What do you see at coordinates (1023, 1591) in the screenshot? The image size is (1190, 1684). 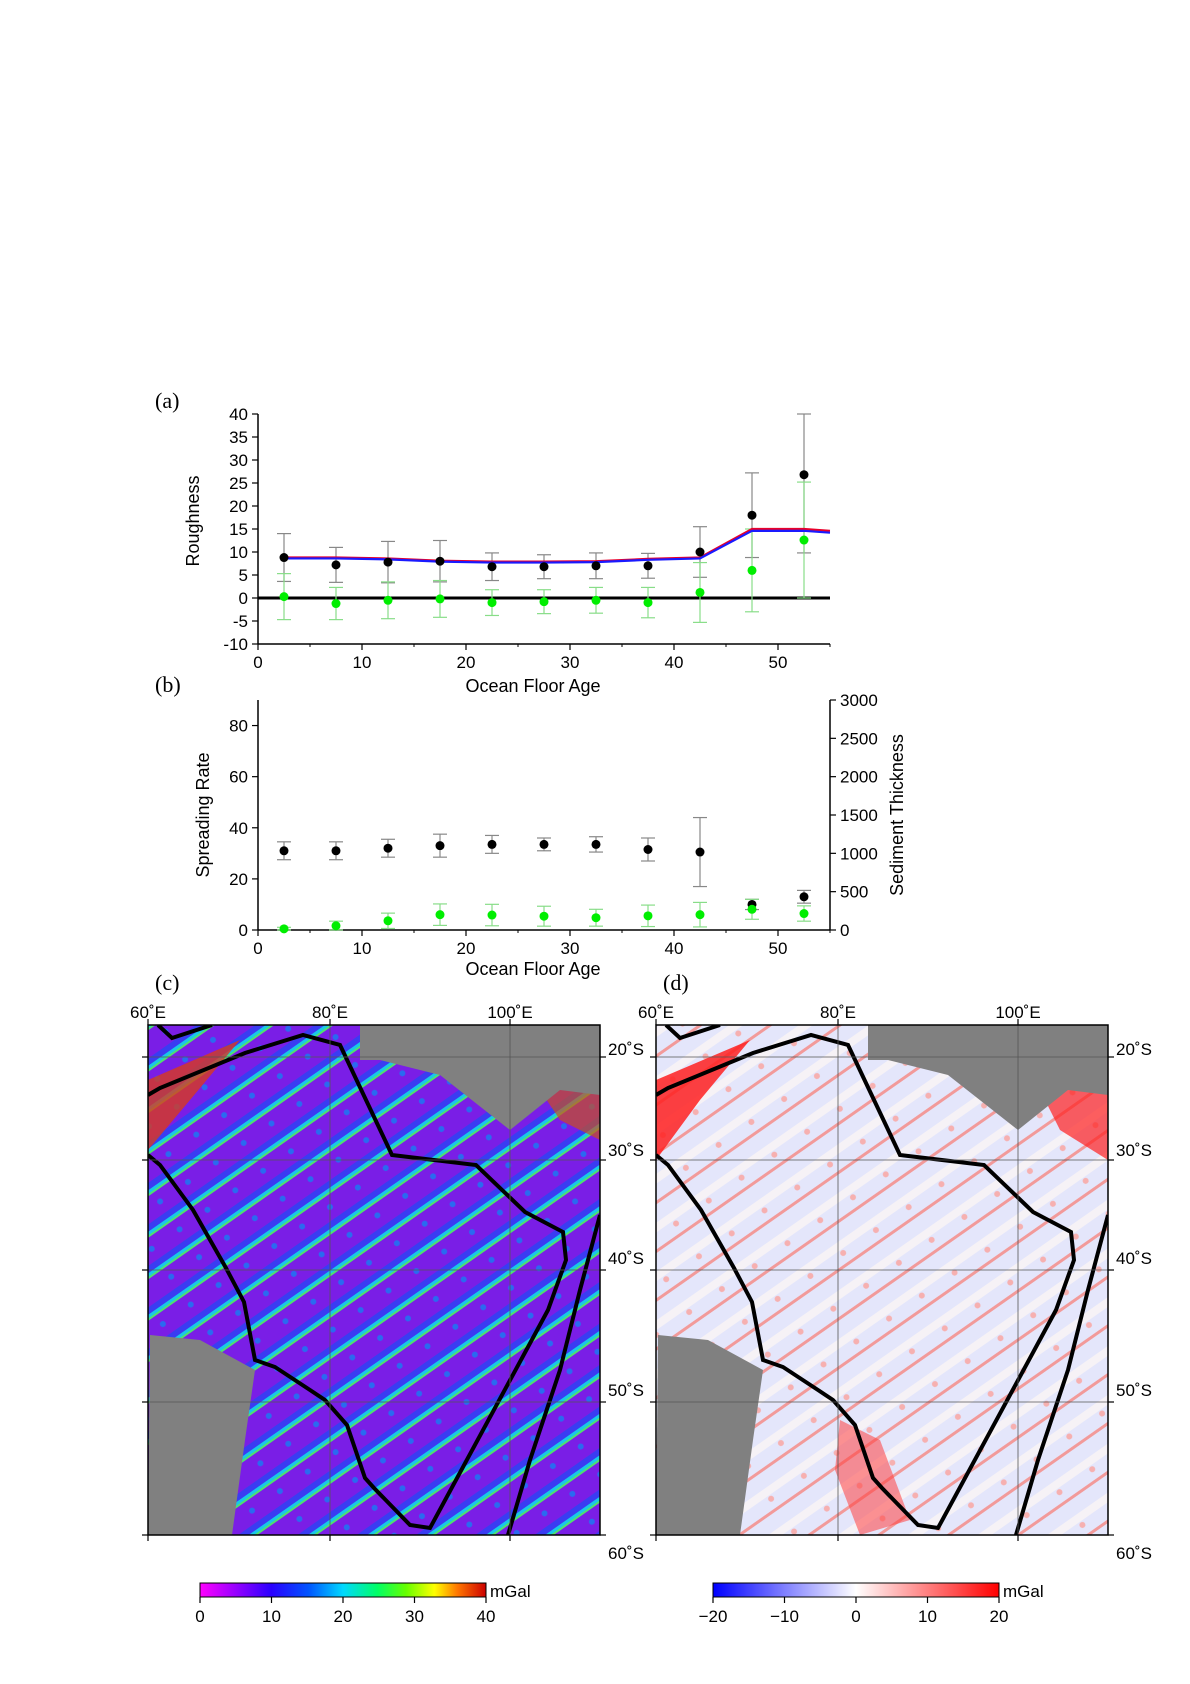 I see `colorbar-d-unit: mGal` at bounding box center [1023, 1591].